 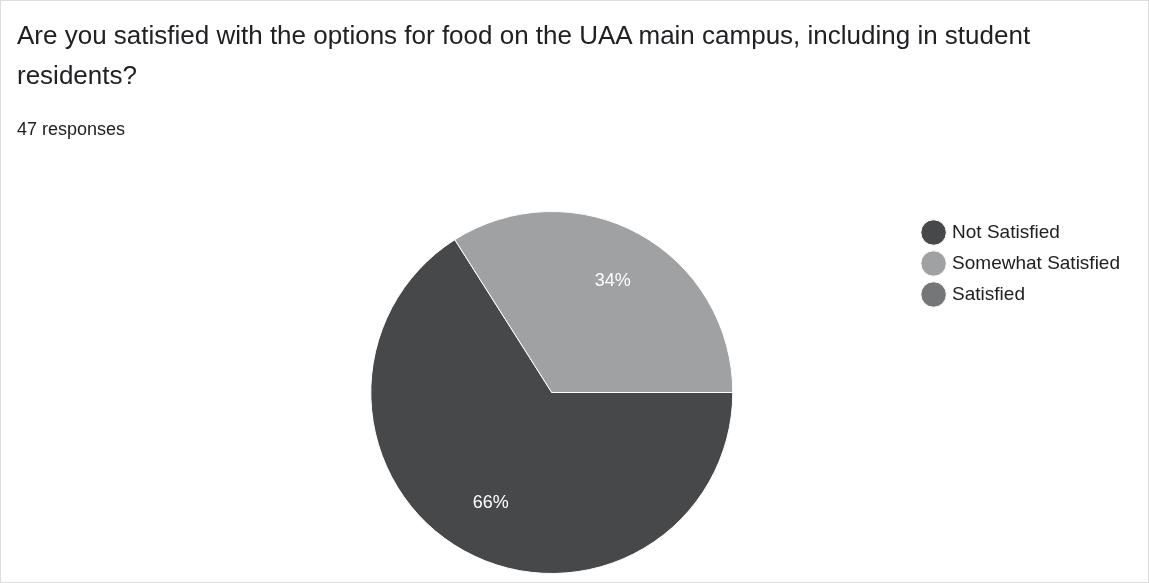 I want to click on data-label: 34%, so click(x=612, y=280).